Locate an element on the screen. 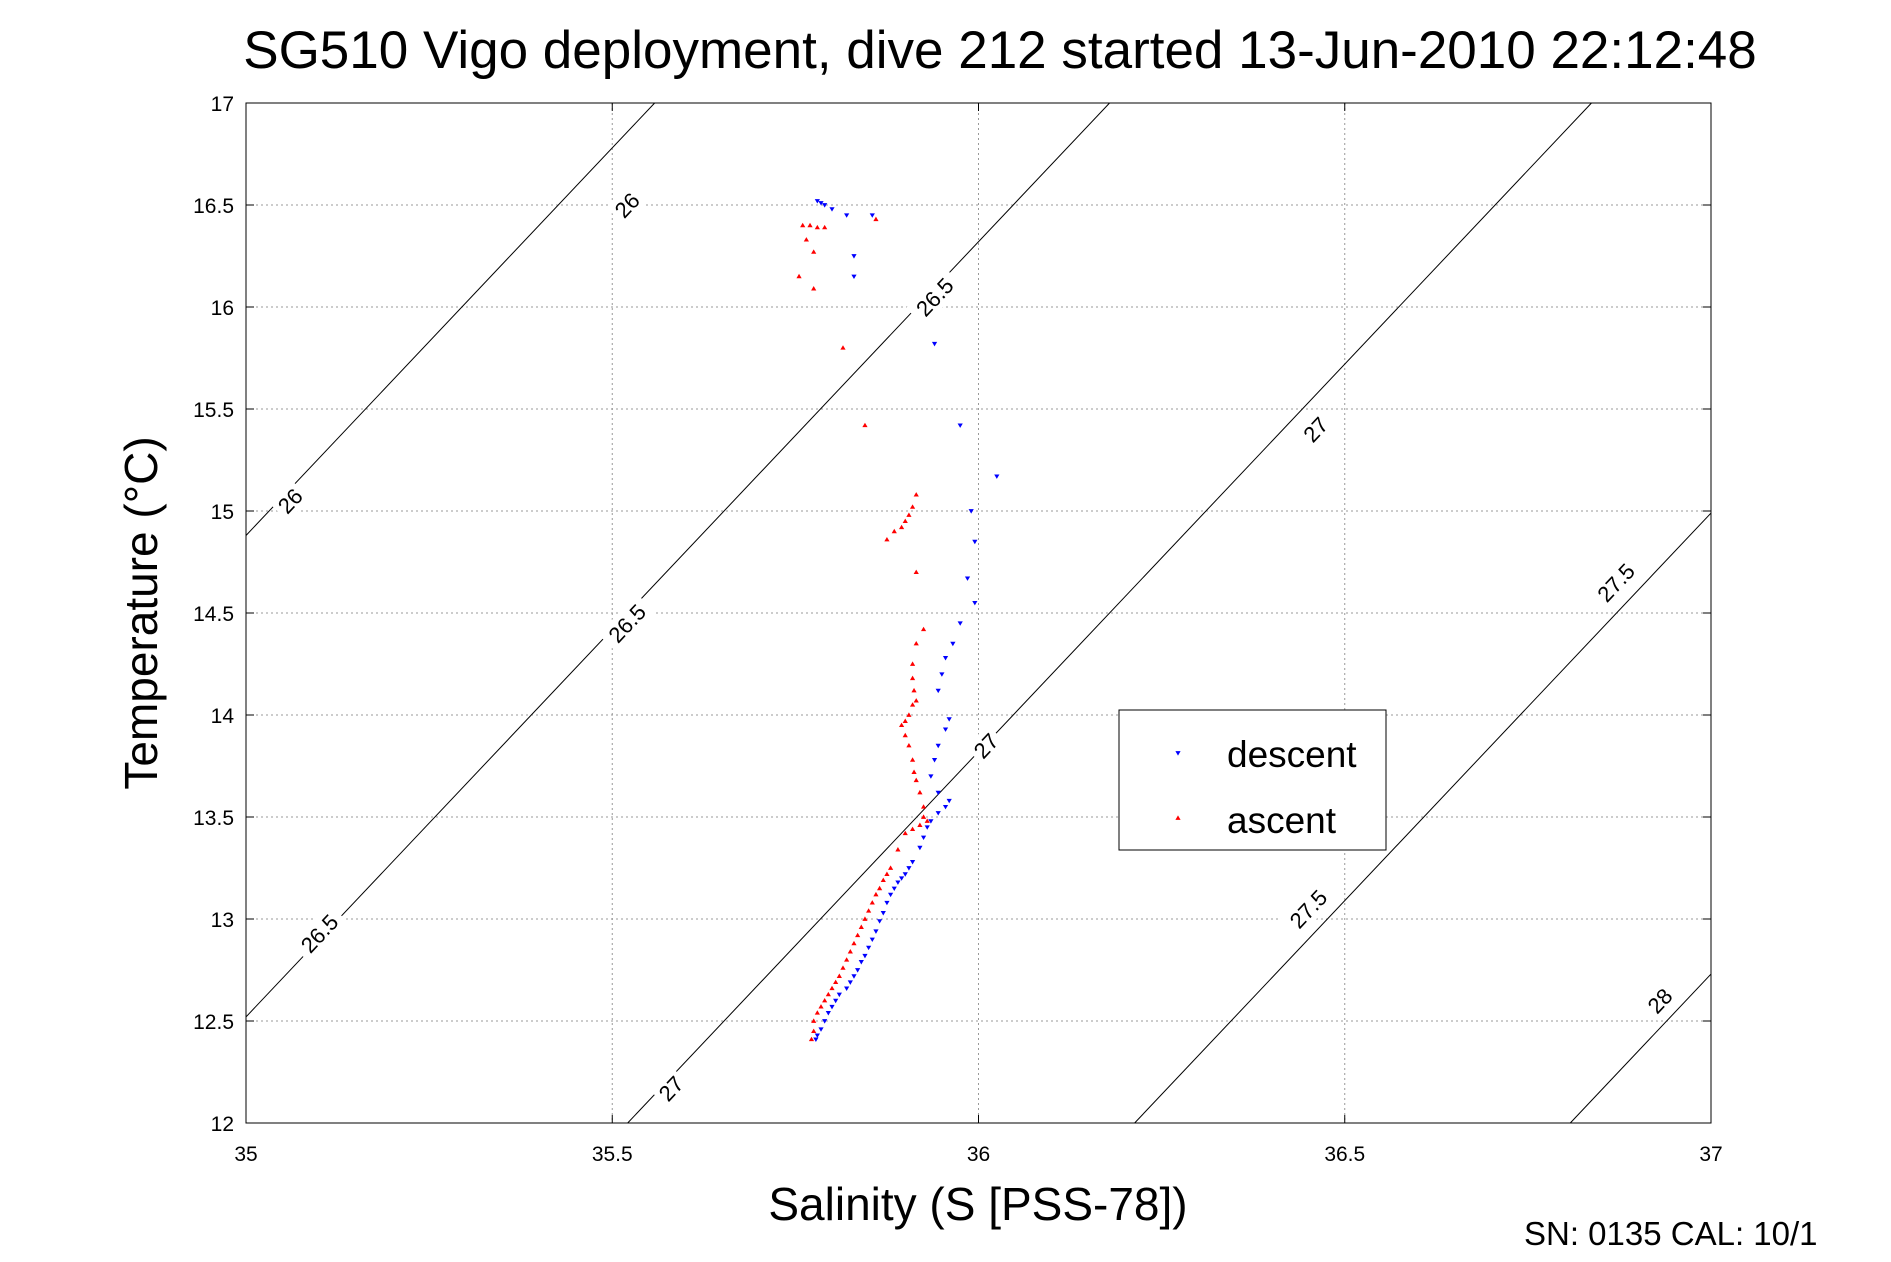 This screenshot has width=1891, height=1262. density-label: 28 is located at coordinates (1660, 1000).